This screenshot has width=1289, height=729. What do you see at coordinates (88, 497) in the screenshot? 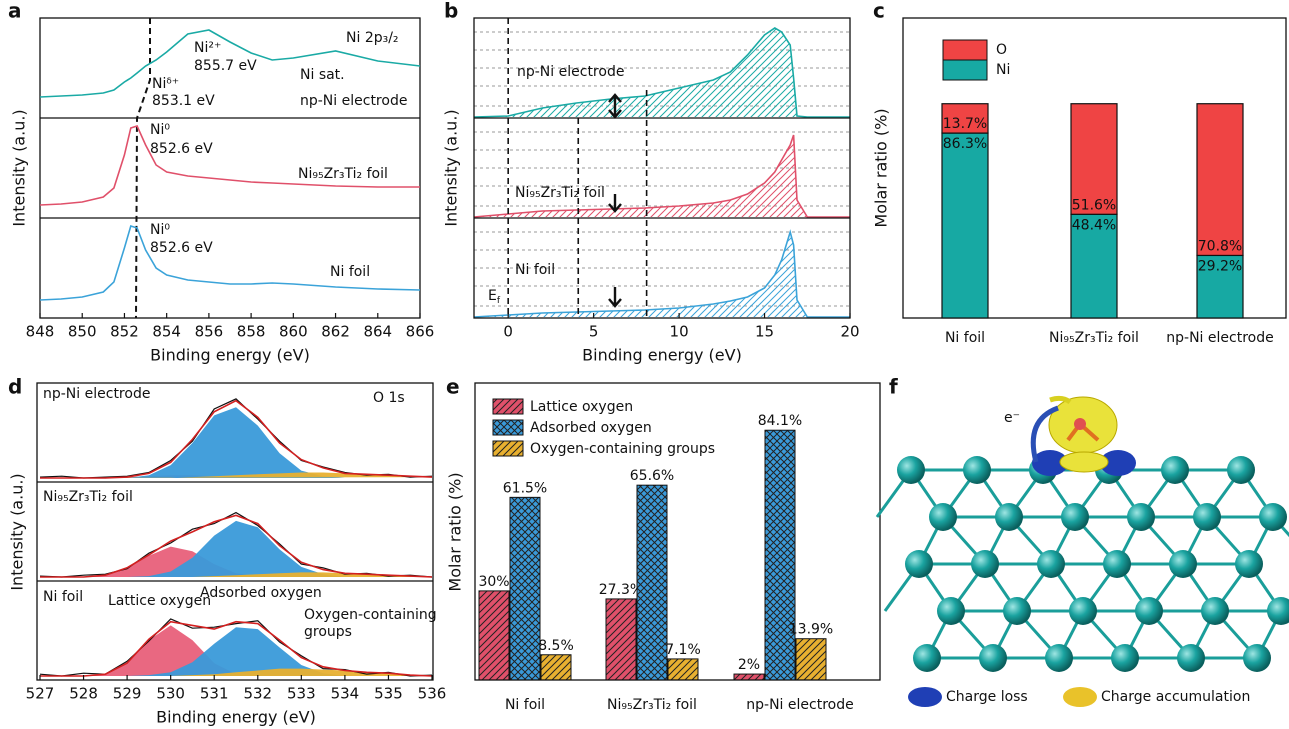
I see `panel-name: Ni₉₅Zr₃Ti₂ foil` at bounding box center [88, 497].